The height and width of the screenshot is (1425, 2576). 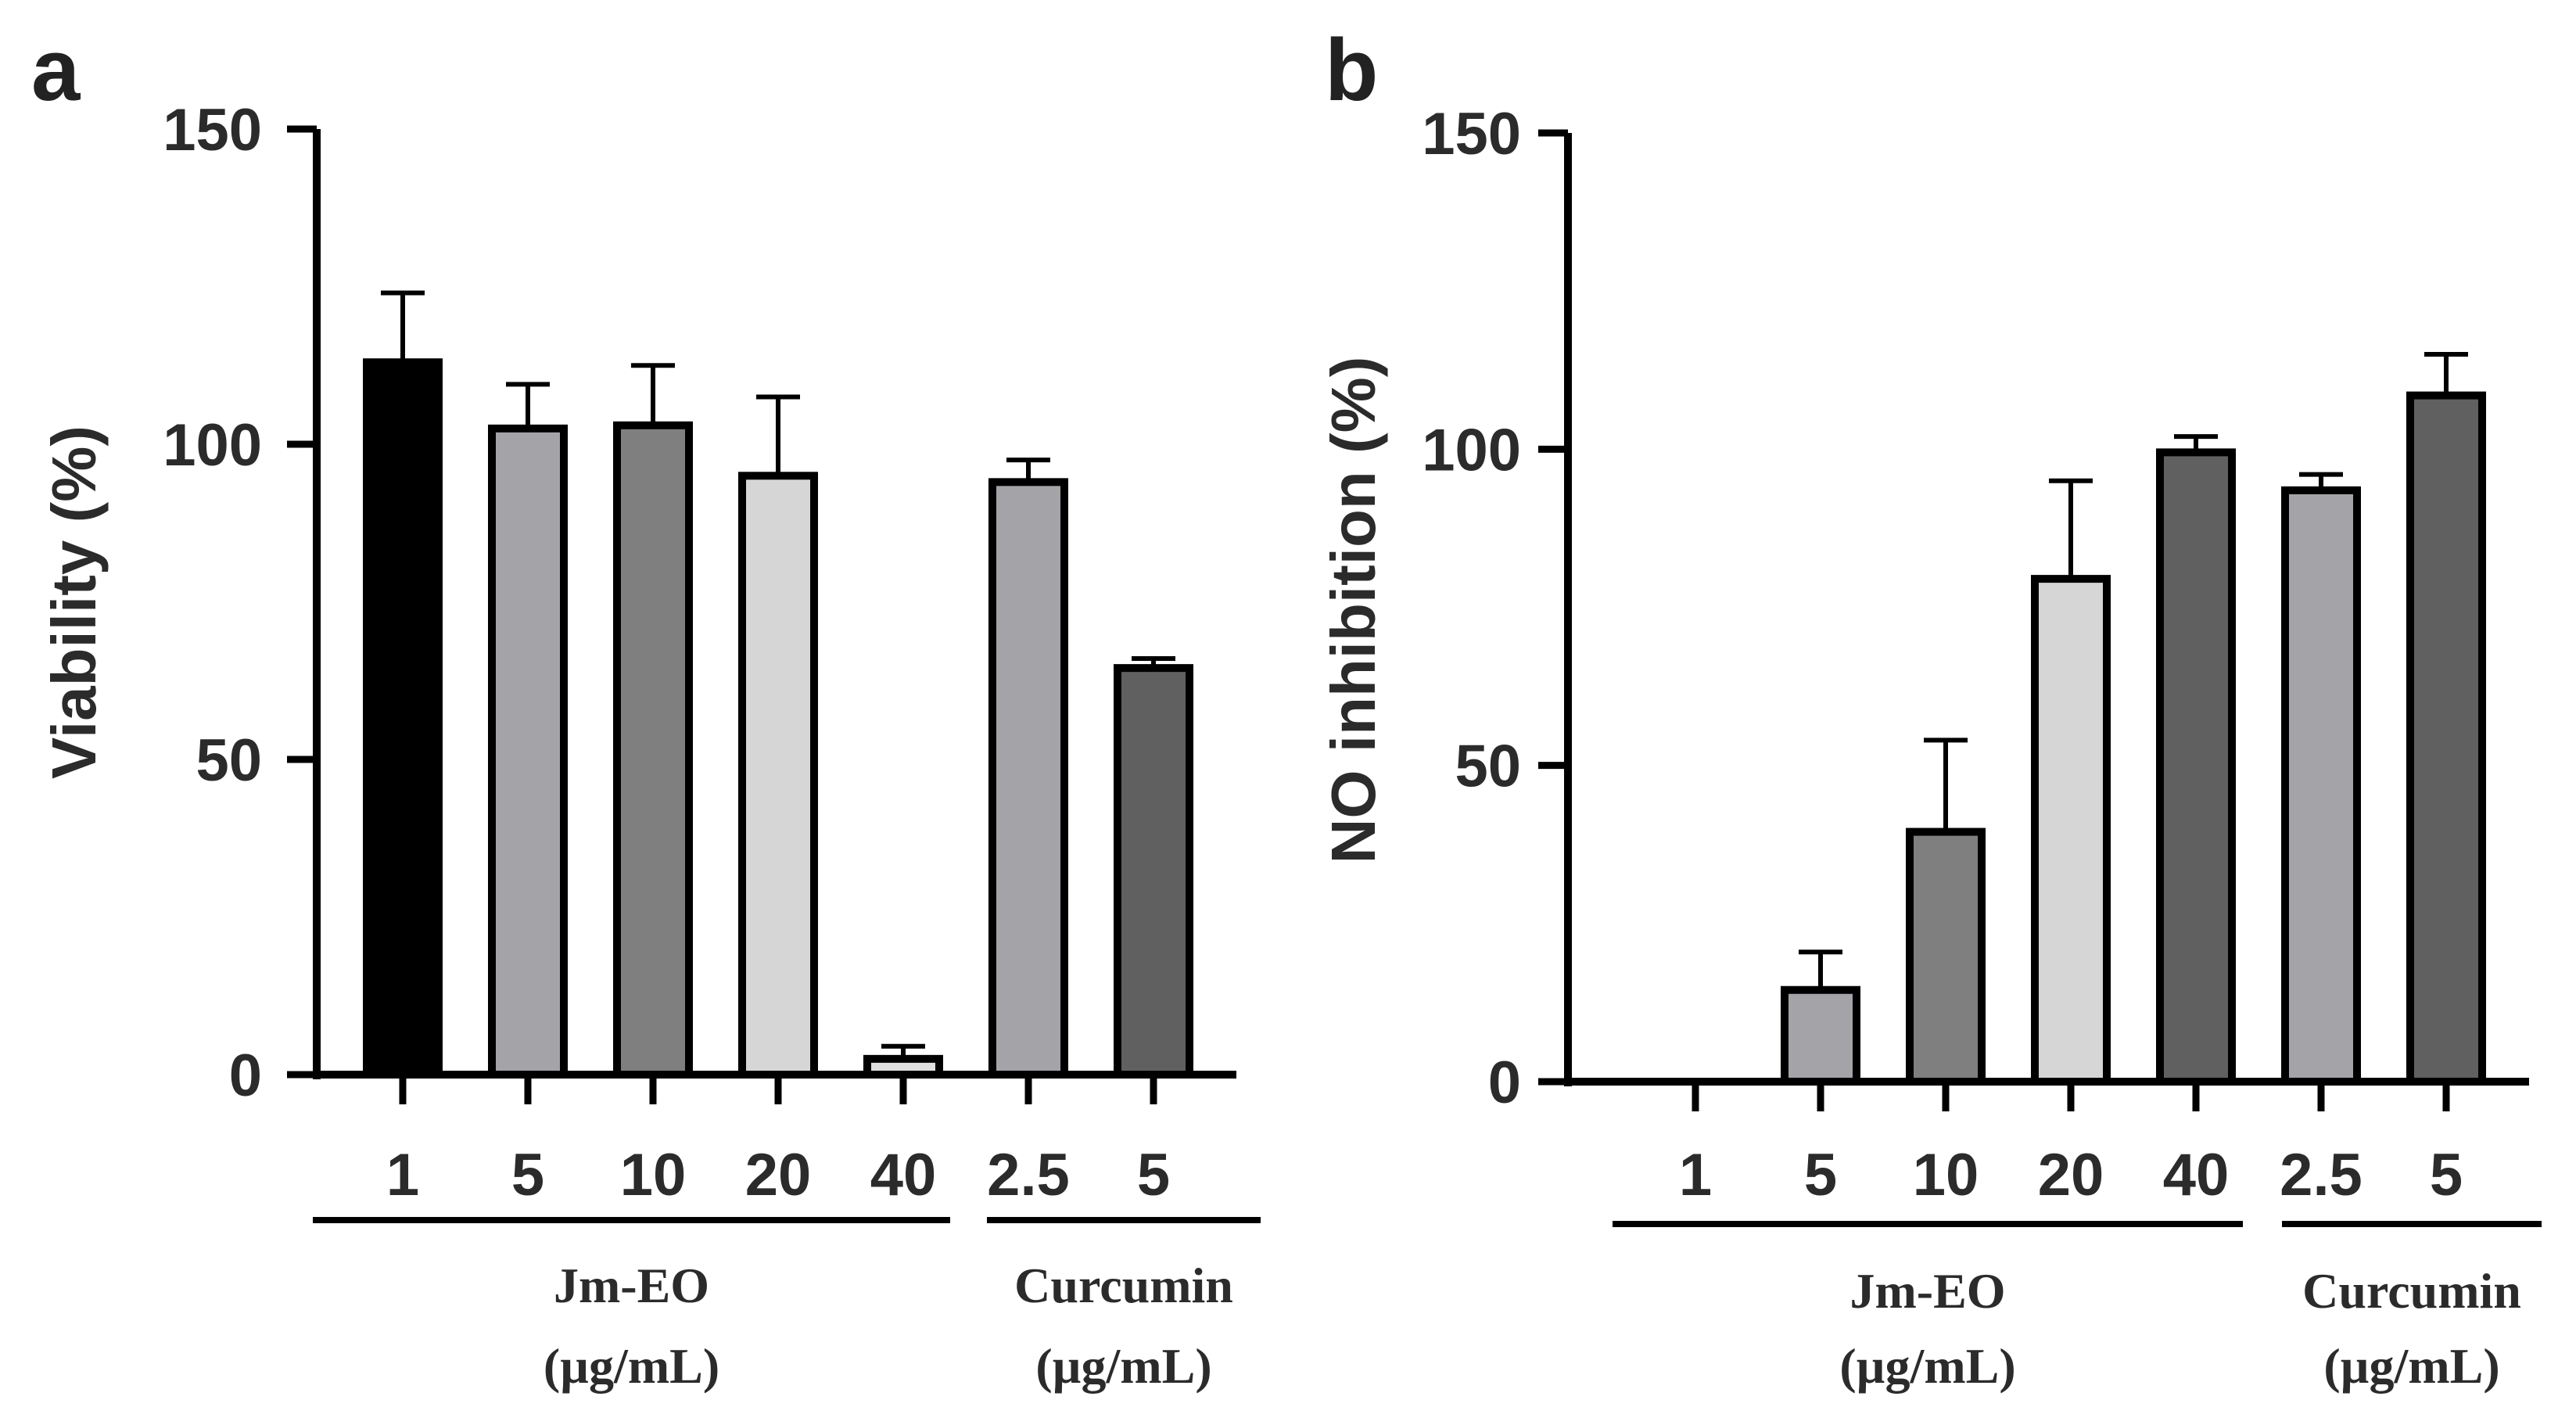 What do you see at coordinates (1471, 450) in the screenshot?
I see `y-tick-label-b: 100` at bounding box center [1471, 450].